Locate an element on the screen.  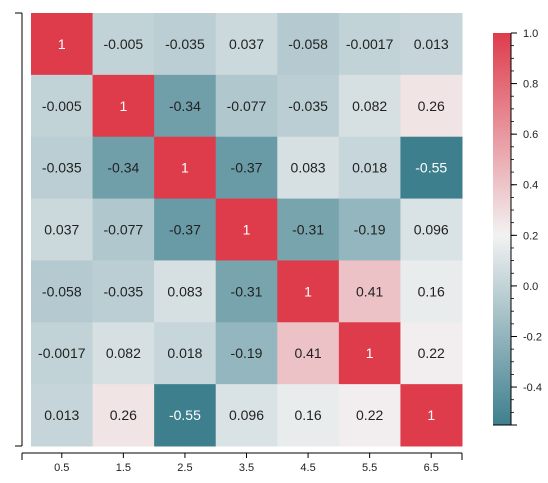
heatmap-cell-r1-c2 is located at coordinates (185, 106).